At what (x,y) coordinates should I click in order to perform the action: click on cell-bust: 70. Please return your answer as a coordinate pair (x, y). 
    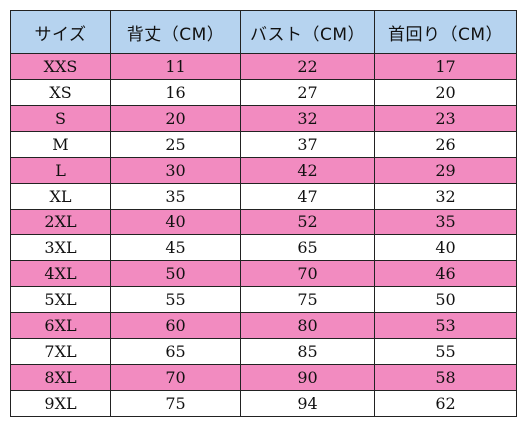
    Looking at the image, I should click on (307, 274).